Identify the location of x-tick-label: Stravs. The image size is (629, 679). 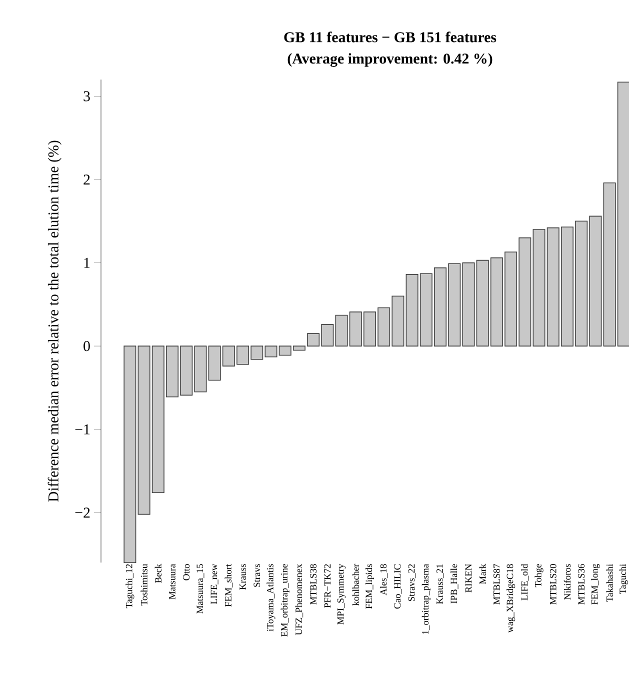
(257, 575).